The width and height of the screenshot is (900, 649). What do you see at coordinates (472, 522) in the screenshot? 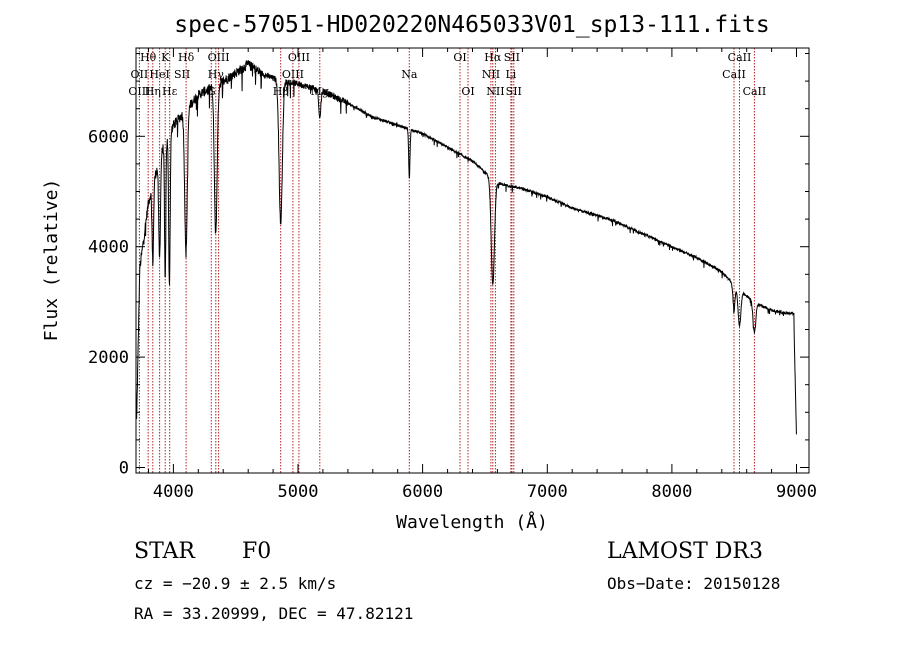
I see `x-axis-label: Wavelength (Å)` at bounding box center [472, 522].